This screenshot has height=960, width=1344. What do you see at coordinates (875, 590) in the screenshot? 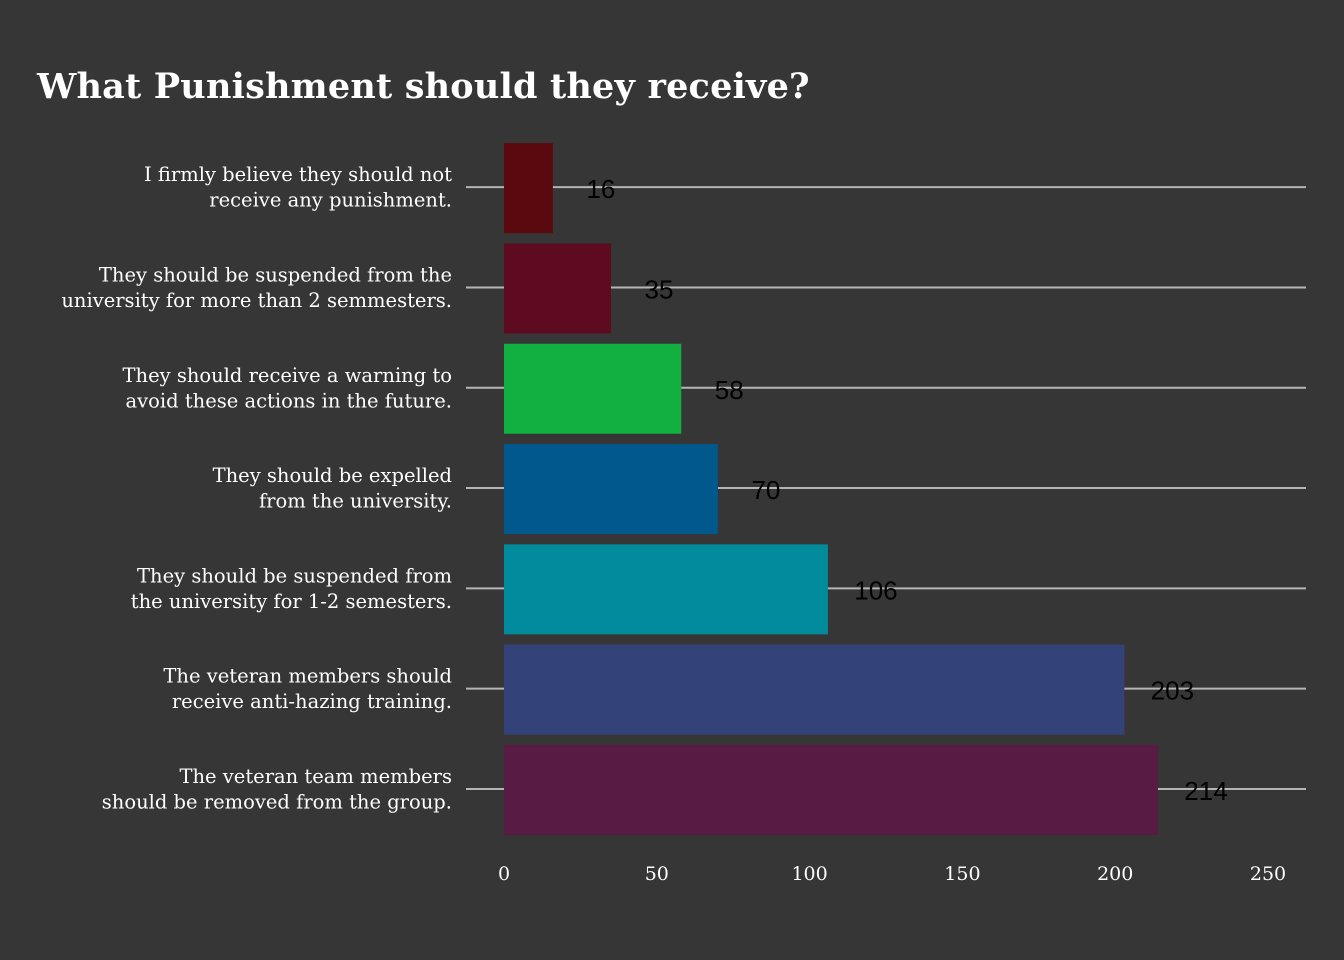
I see `data-label: 106` at bounding box center [875, 590].